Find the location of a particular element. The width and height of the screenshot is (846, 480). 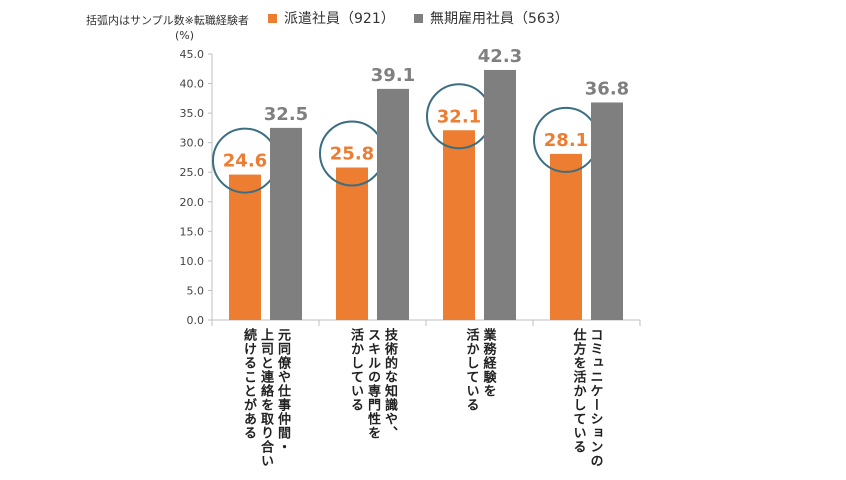

category-label-2: 業務経験を 活かしている is located at coordinates (479, 370).